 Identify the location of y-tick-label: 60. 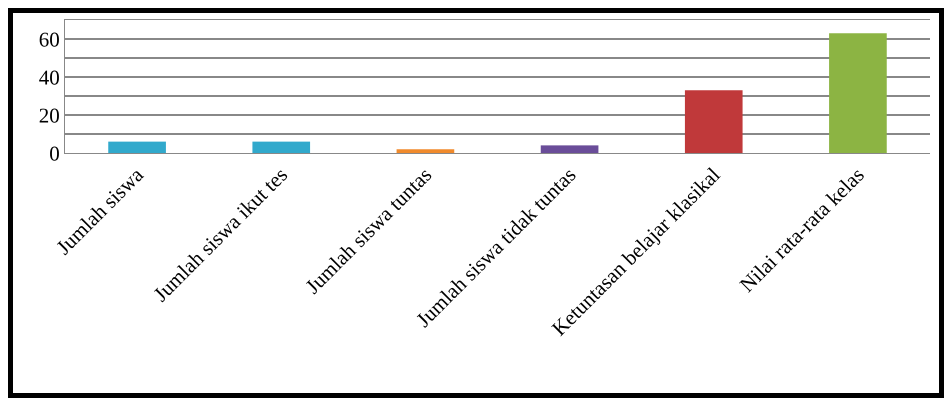
(49, 39).